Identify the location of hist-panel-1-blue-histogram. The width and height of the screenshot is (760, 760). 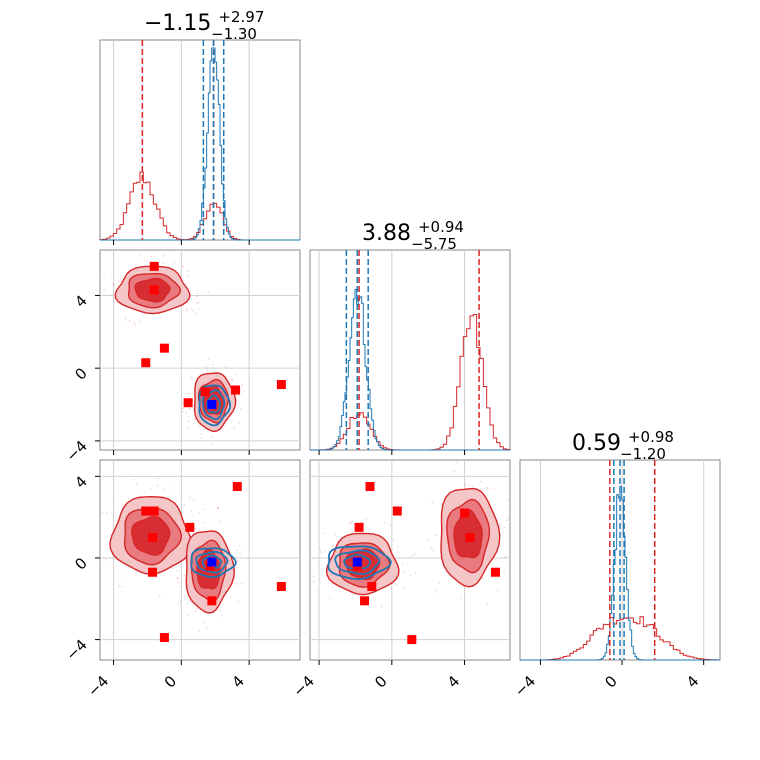
(200, 144).